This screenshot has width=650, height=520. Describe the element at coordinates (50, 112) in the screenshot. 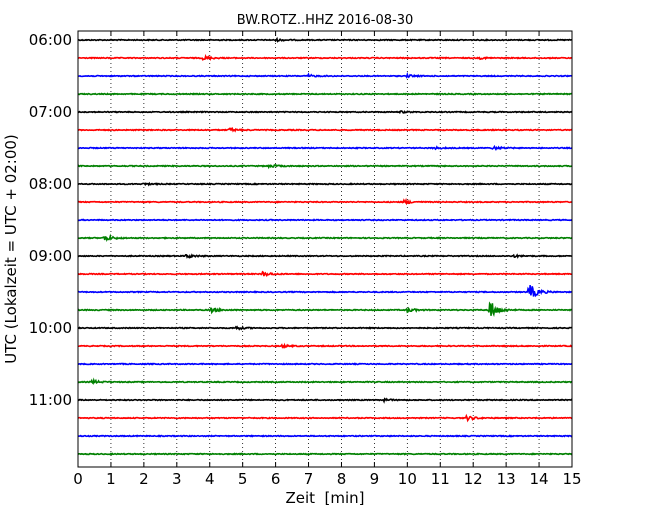

I see `y-tick-label: 07:00` at that location.